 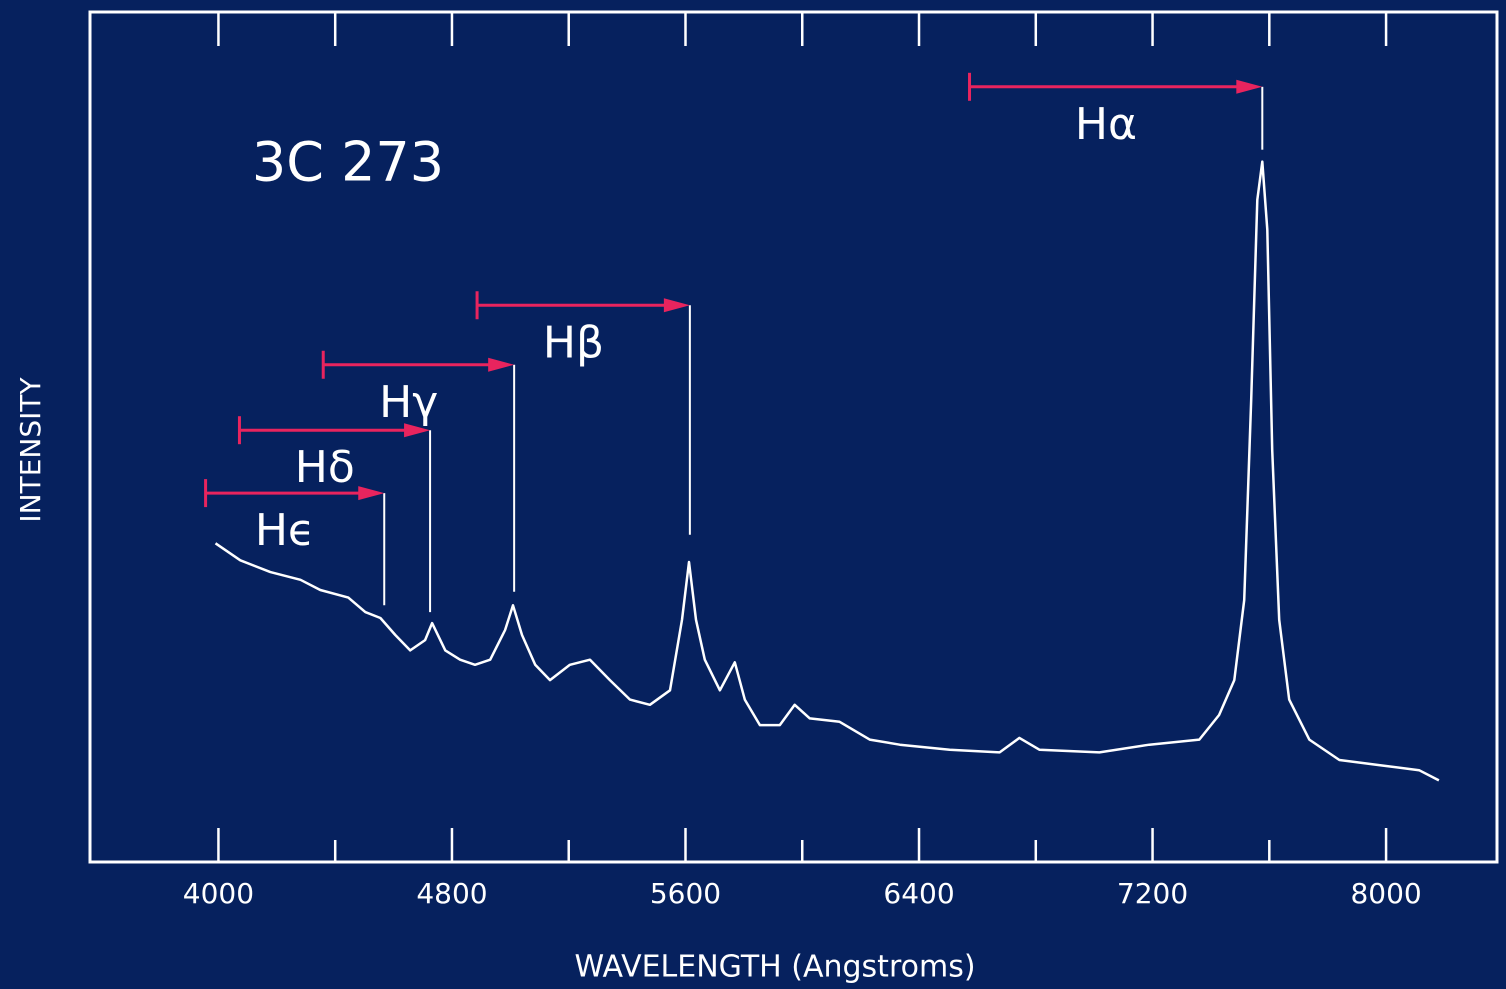 What do you see at coordinates (573, 342) in the screenshot?
I see `line-label: Hβ` at bounding box center [573, 342].